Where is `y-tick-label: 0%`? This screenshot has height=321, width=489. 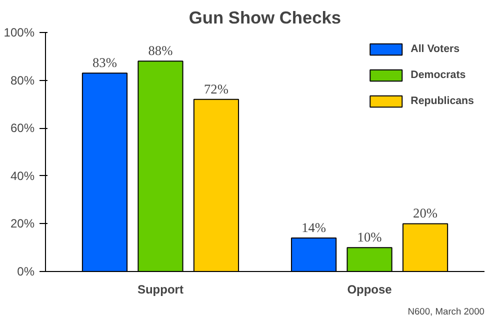
y-tick-label: 0% is located at coordinates (26, 271).